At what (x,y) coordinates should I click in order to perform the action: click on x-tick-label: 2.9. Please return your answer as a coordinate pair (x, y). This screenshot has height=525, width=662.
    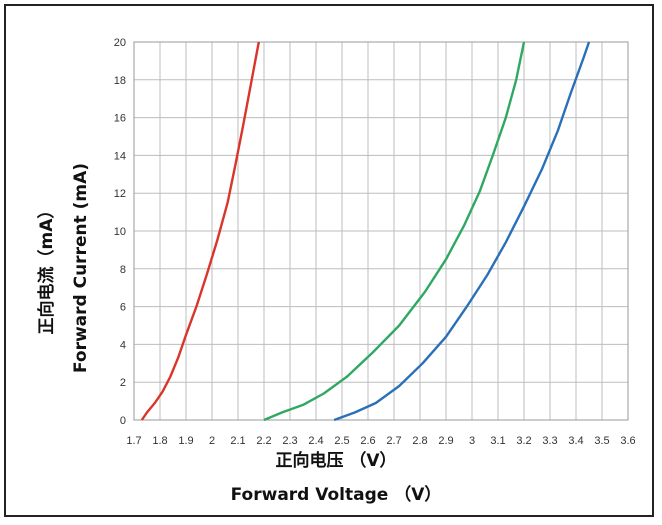
    Looking at the image, I should click on (445, 441).